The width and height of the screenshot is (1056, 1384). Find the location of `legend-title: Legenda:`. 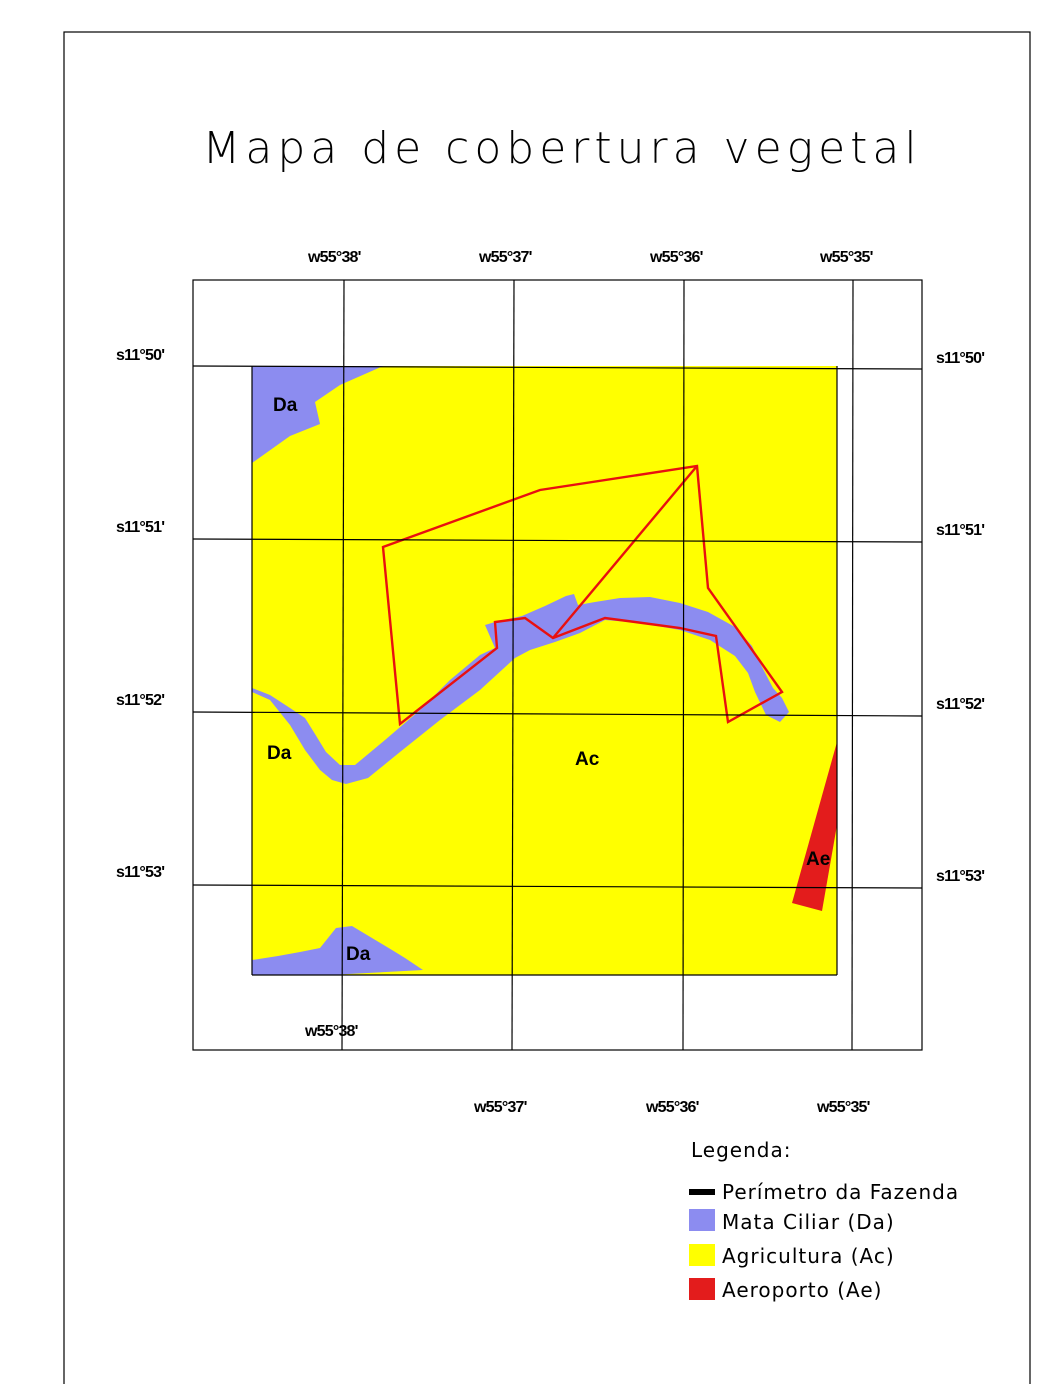

legend-title: Legenda: is located at coordinates (741, 1150).